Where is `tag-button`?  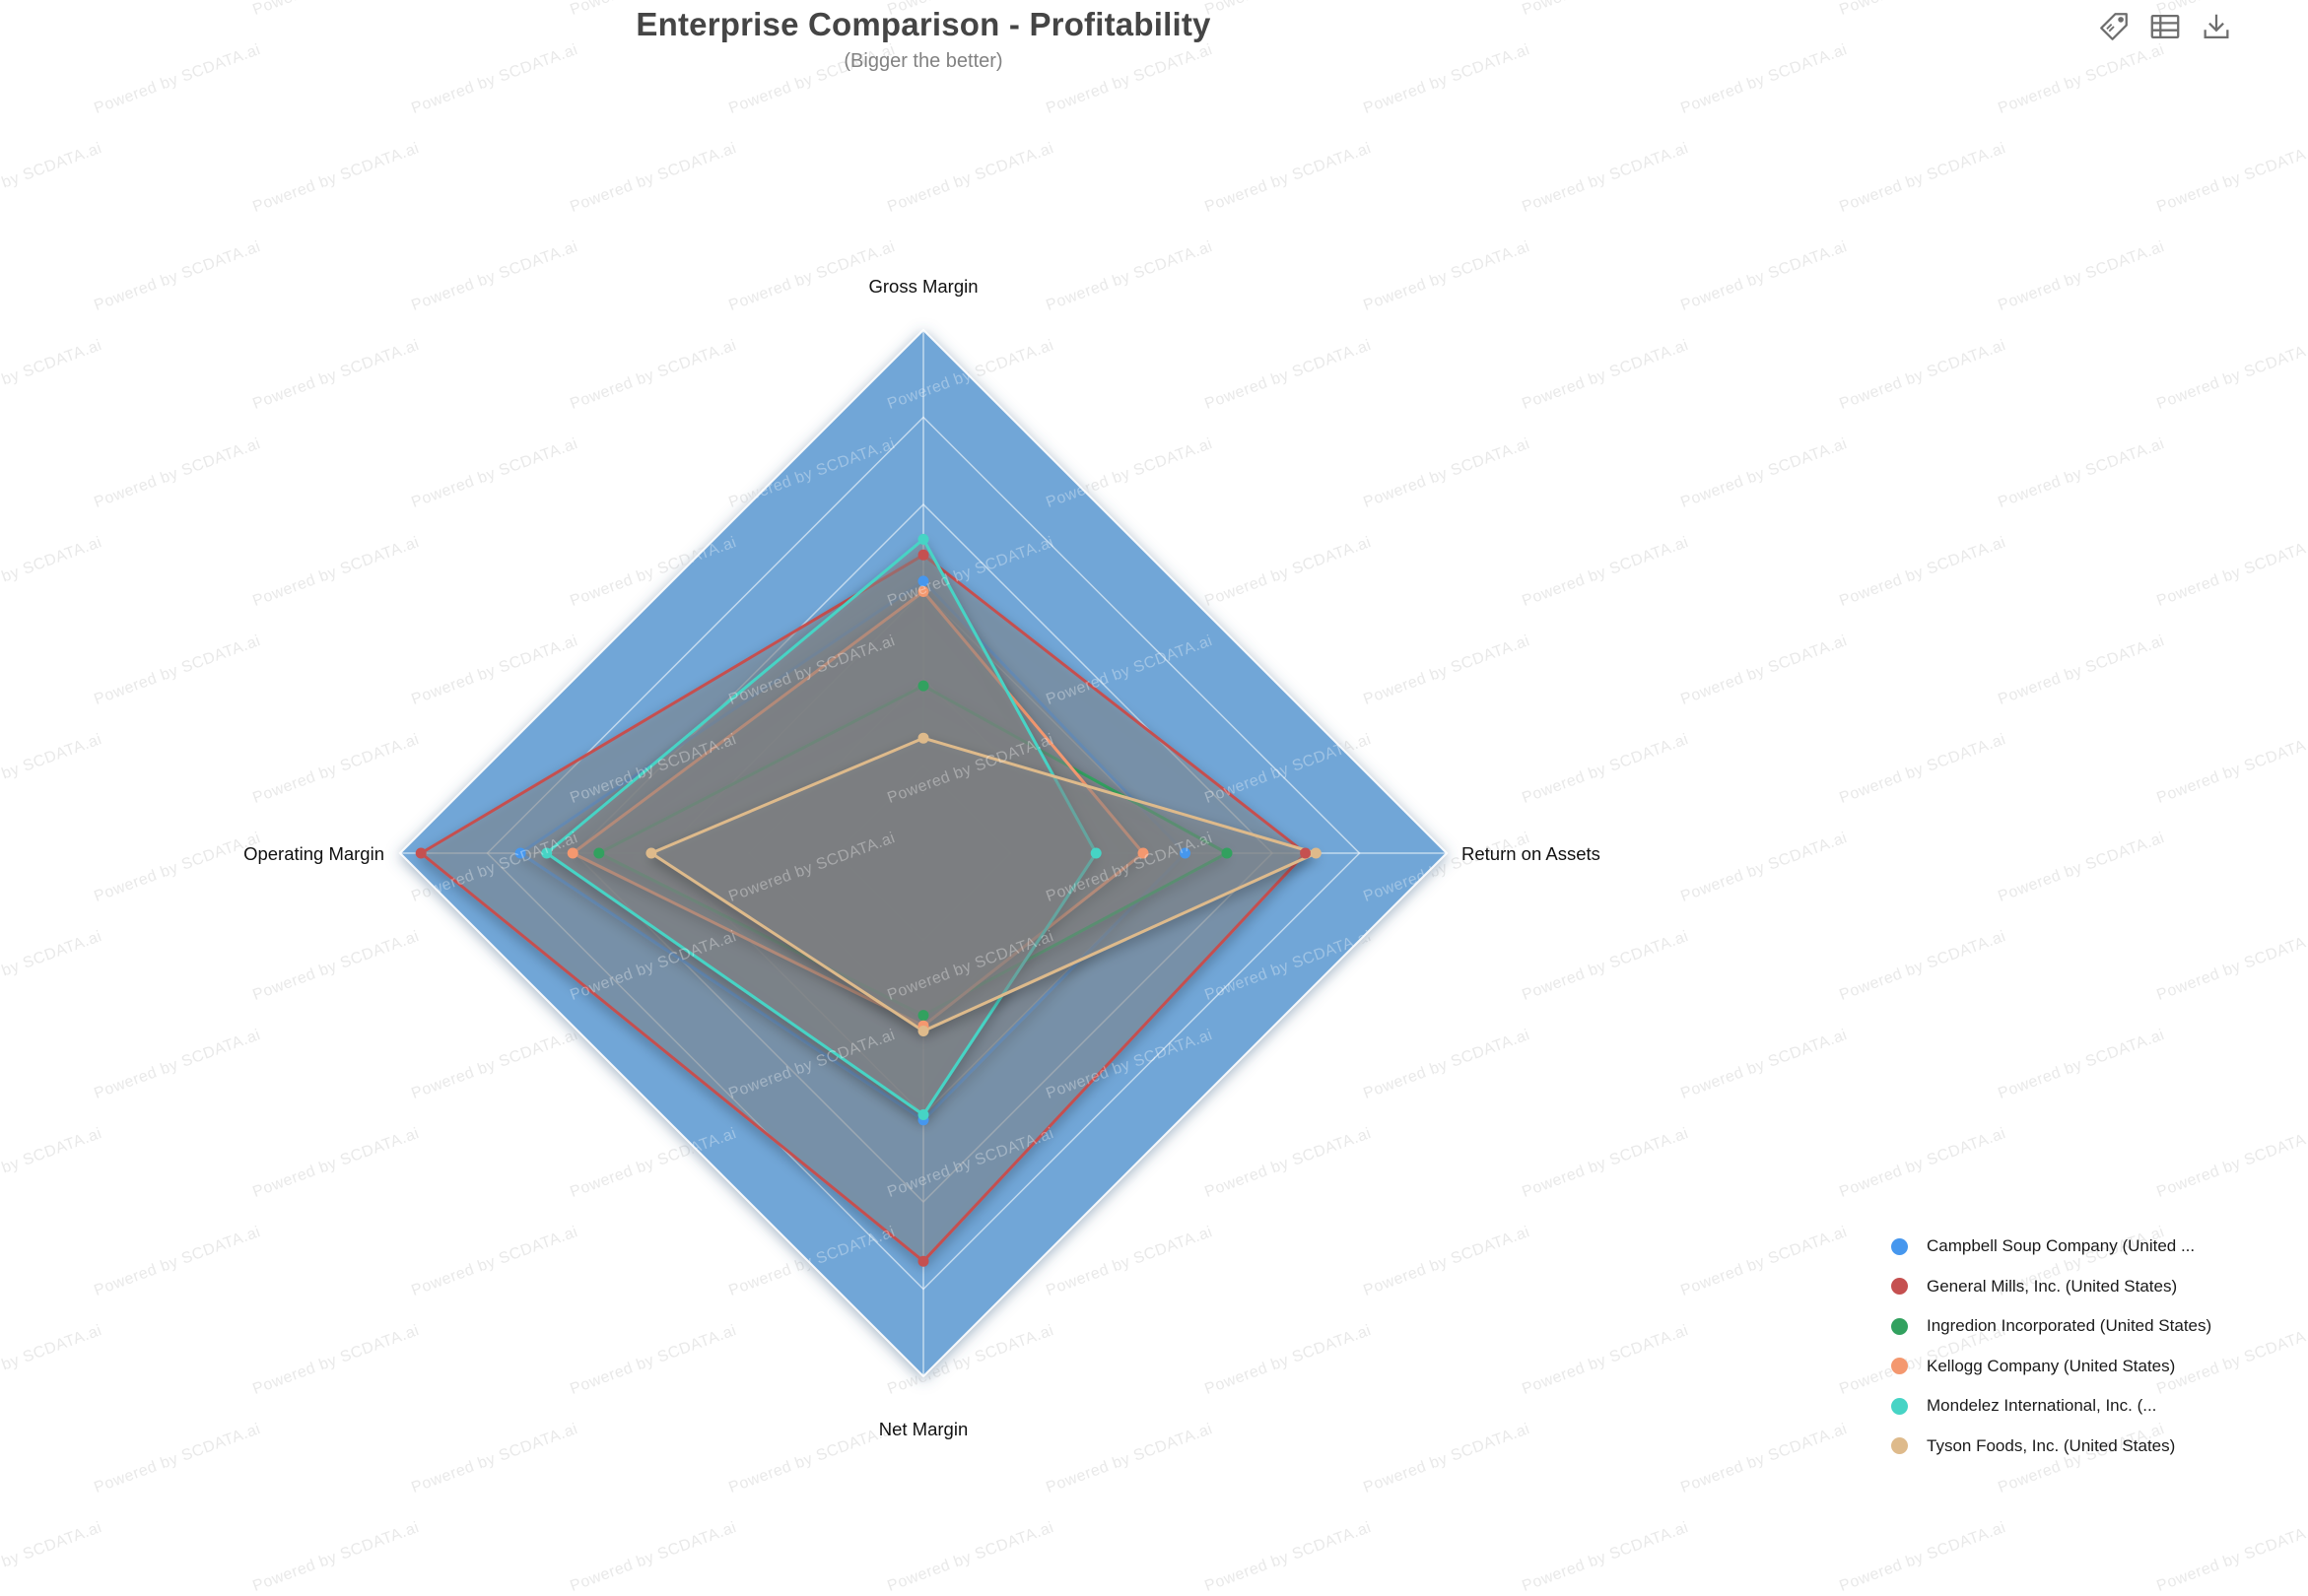 tag-button is located at coordinates (2114, 27).